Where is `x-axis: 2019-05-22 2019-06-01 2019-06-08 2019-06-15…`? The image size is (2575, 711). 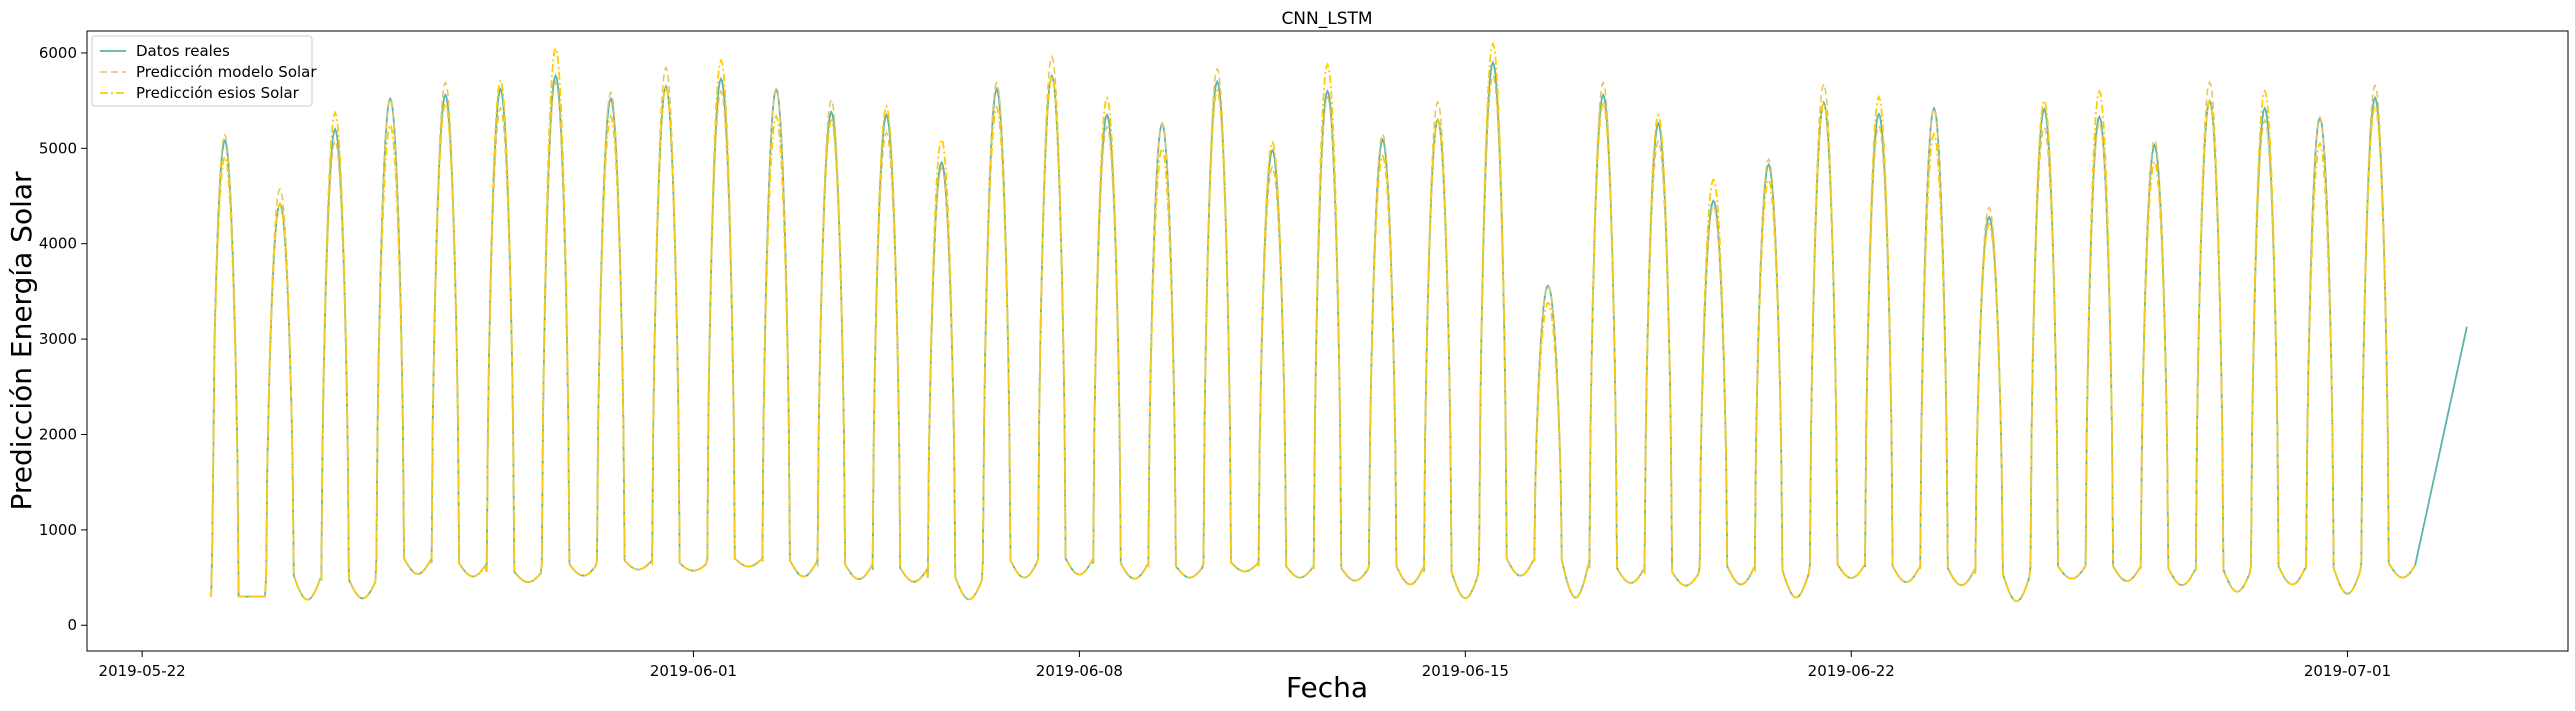 x-axis: 2019-05-22 2019-06-01 2019-06-08 2019-06-15… is located at coordinates (1245, 665).